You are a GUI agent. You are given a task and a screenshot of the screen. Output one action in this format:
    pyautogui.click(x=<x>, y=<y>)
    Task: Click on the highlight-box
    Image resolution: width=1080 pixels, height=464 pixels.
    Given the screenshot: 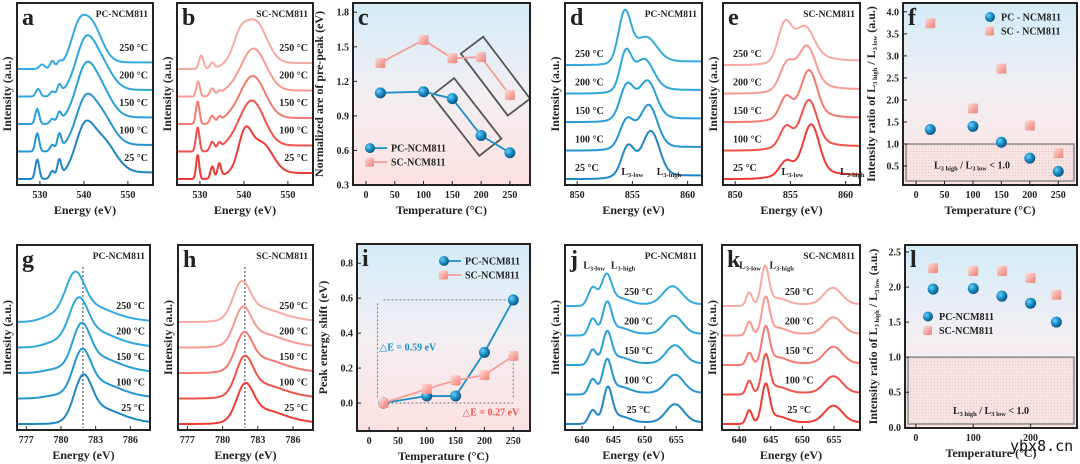 What is the action you would take?
    pyautogui.click(x=495, y=76)
    